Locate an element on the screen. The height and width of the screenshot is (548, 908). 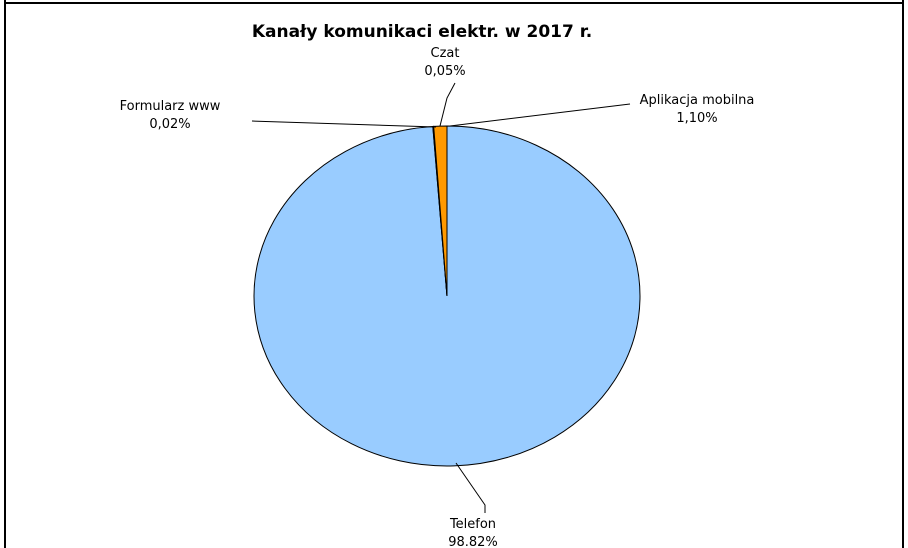
slice-name-telefon: Telefon is located at coordinates (472, 524).